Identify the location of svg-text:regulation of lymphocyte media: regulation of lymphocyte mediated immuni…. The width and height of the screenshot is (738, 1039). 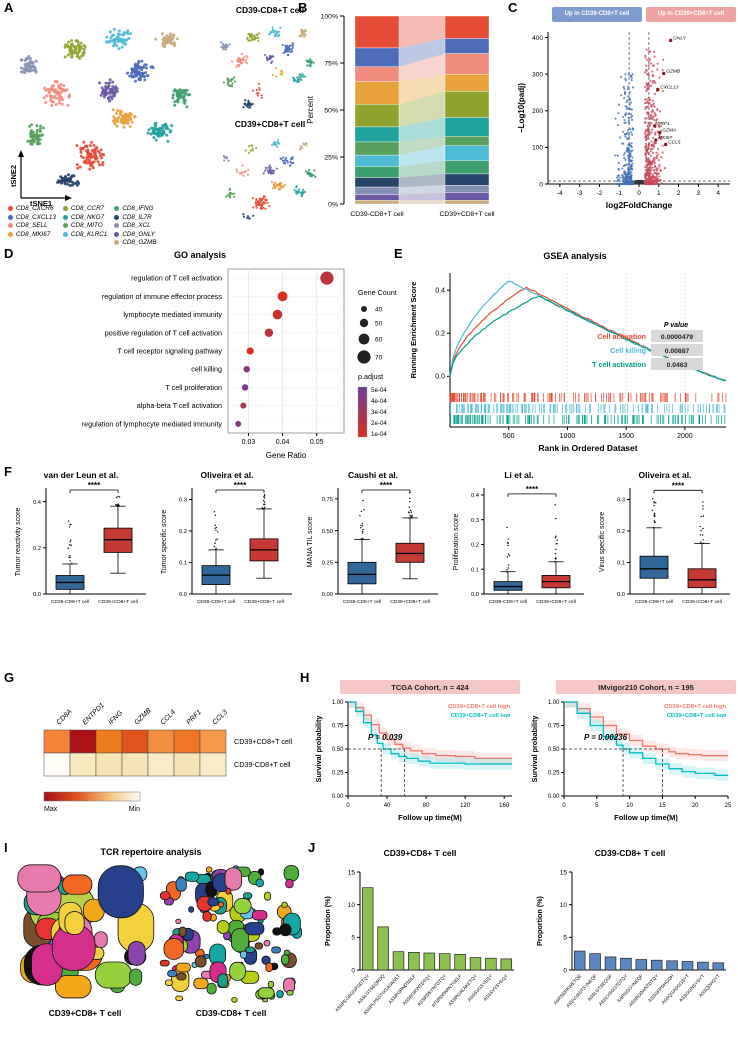
(152, 423).